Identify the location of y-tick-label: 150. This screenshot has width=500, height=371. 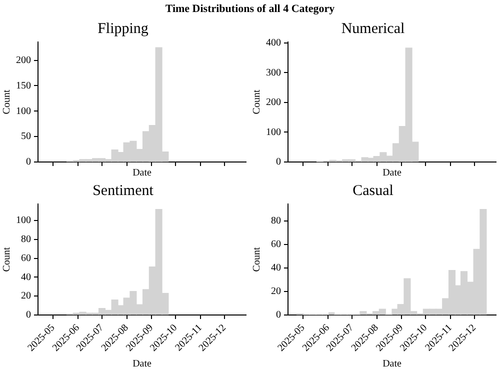
(23, 86).